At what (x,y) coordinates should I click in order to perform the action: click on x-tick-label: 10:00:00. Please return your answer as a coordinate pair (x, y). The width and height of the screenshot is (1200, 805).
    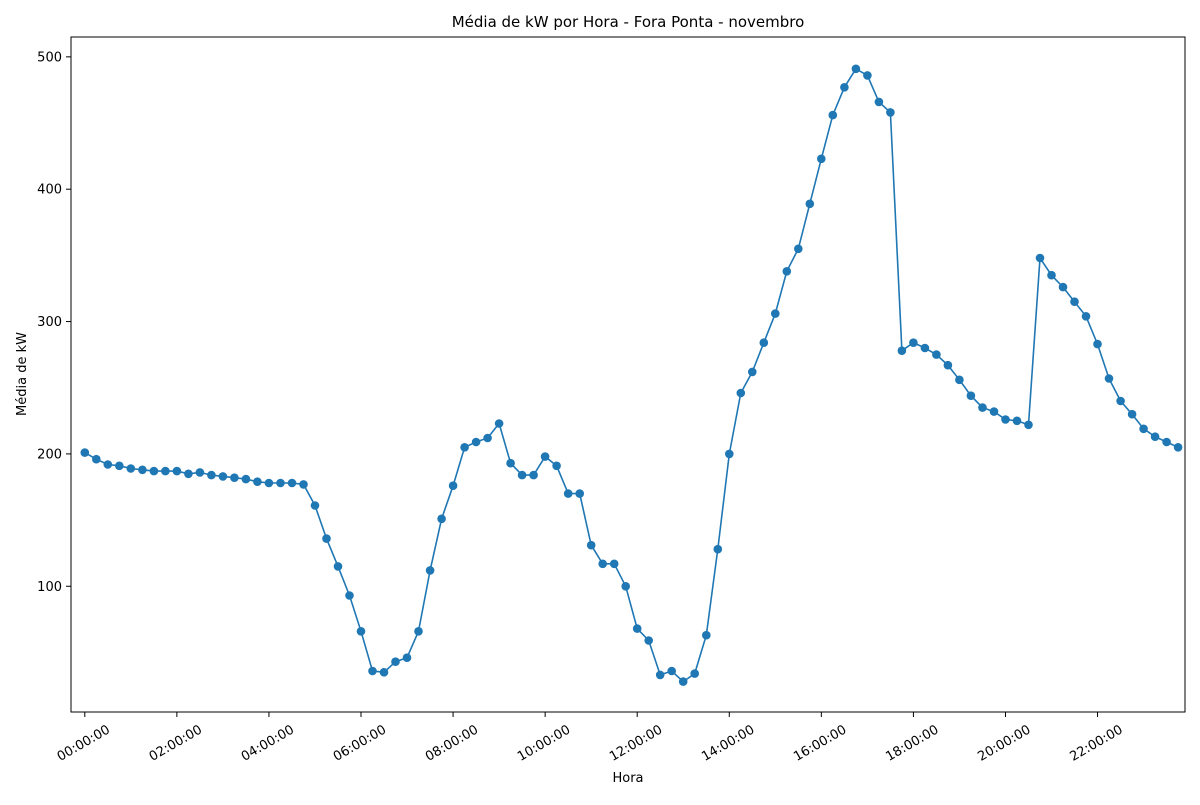
    Looking at the image, I should click on (544, 743).